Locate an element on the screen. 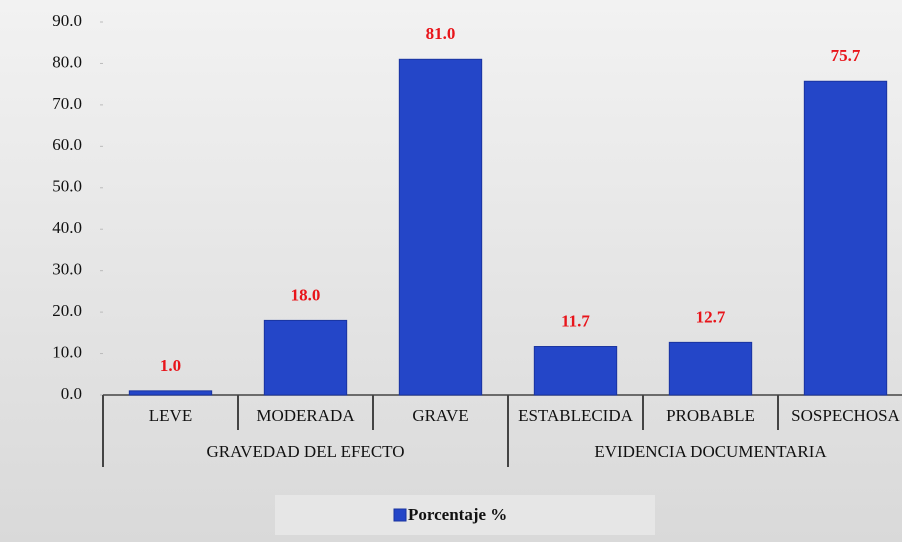 Image resolution: width=902 pixels, height=542 pixels. y-tick-label: 20.0 is located at coordinates (67, 310).